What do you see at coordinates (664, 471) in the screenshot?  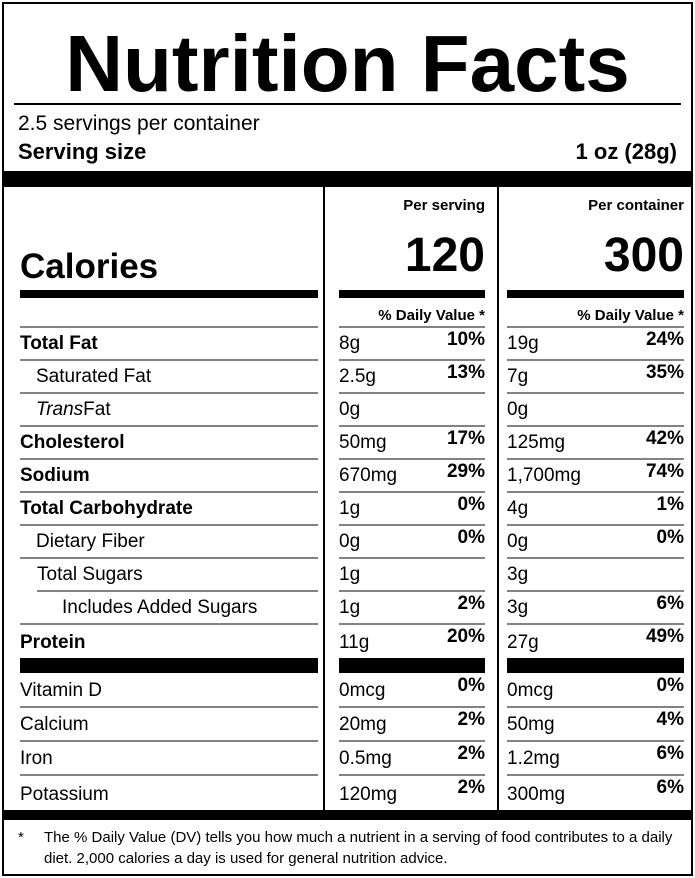 I see `dv-per-container: 74%` at bounding box center [664, 471].